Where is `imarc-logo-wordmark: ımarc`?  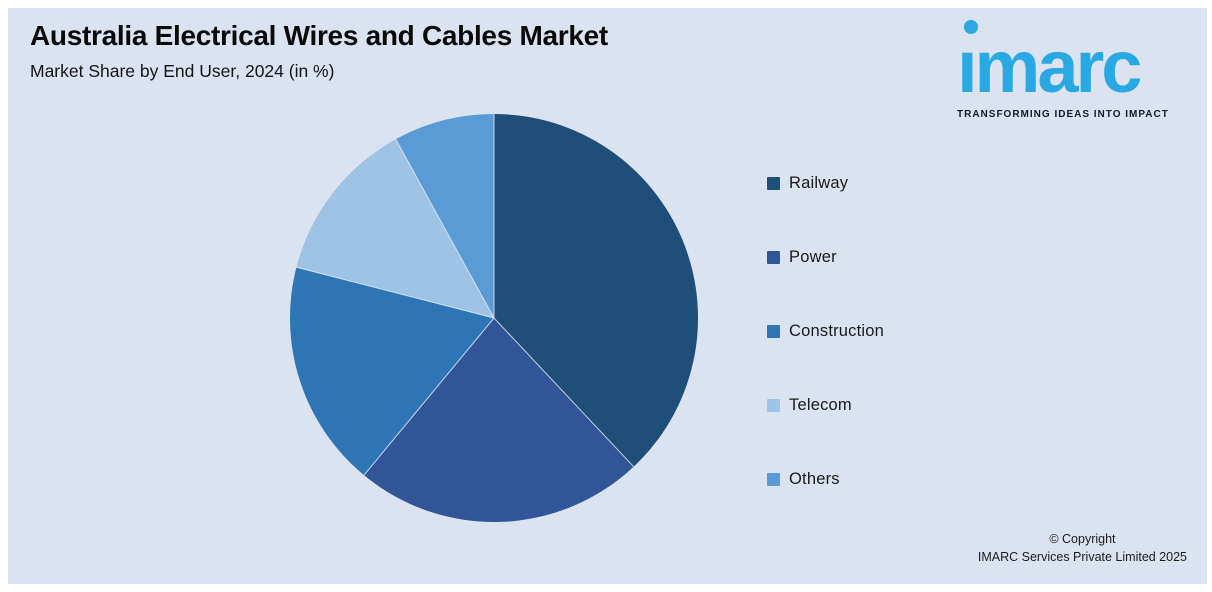
imarc-logo-wordmark: ımarc is located at coordinates (1049, 66).